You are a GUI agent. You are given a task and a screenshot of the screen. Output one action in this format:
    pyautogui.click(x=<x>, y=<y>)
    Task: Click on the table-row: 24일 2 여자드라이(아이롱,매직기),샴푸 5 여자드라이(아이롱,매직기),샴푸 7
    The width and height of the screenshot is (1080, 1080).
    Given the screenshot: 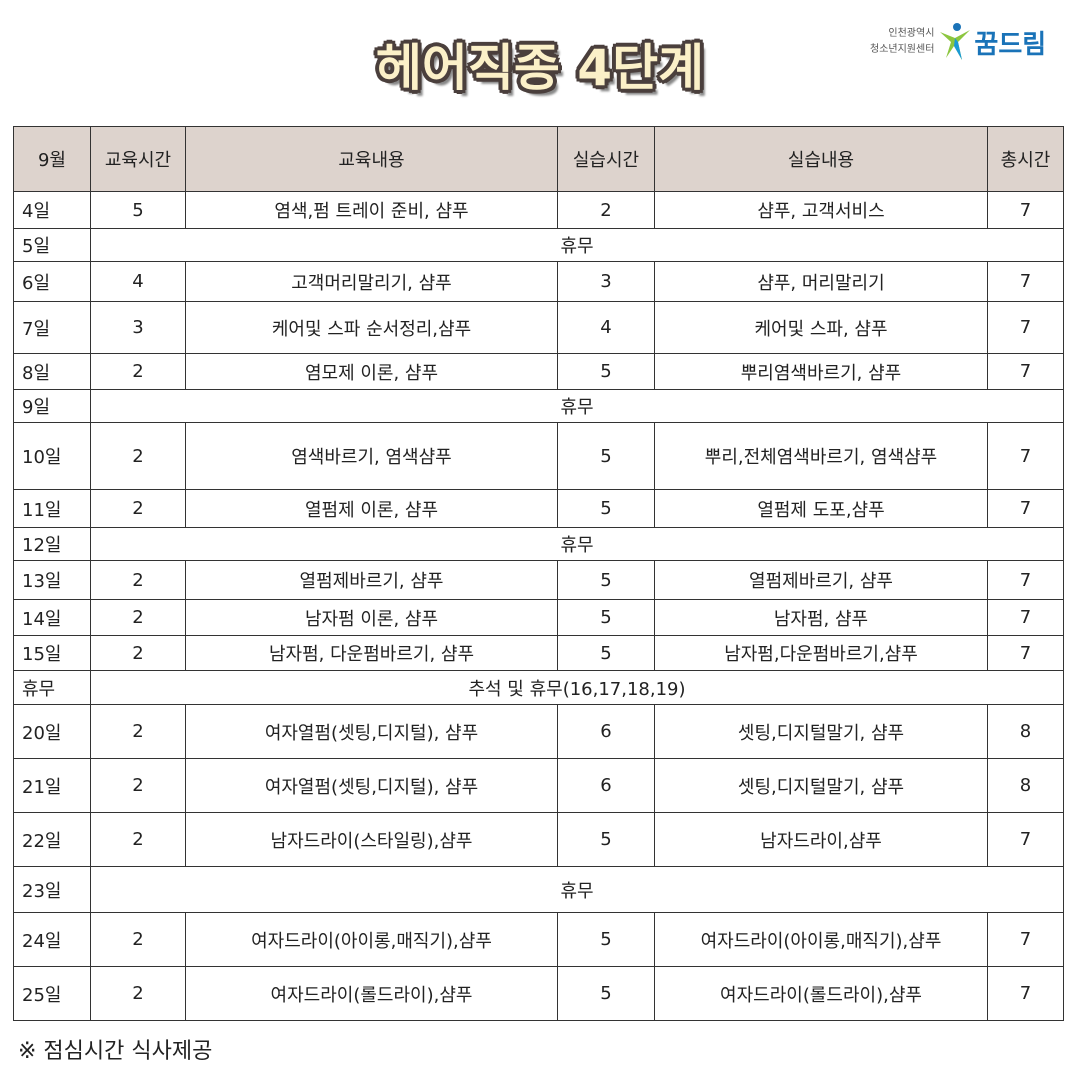 What is the action you would take?
    pyautogui.click(x=538, y=939)
    